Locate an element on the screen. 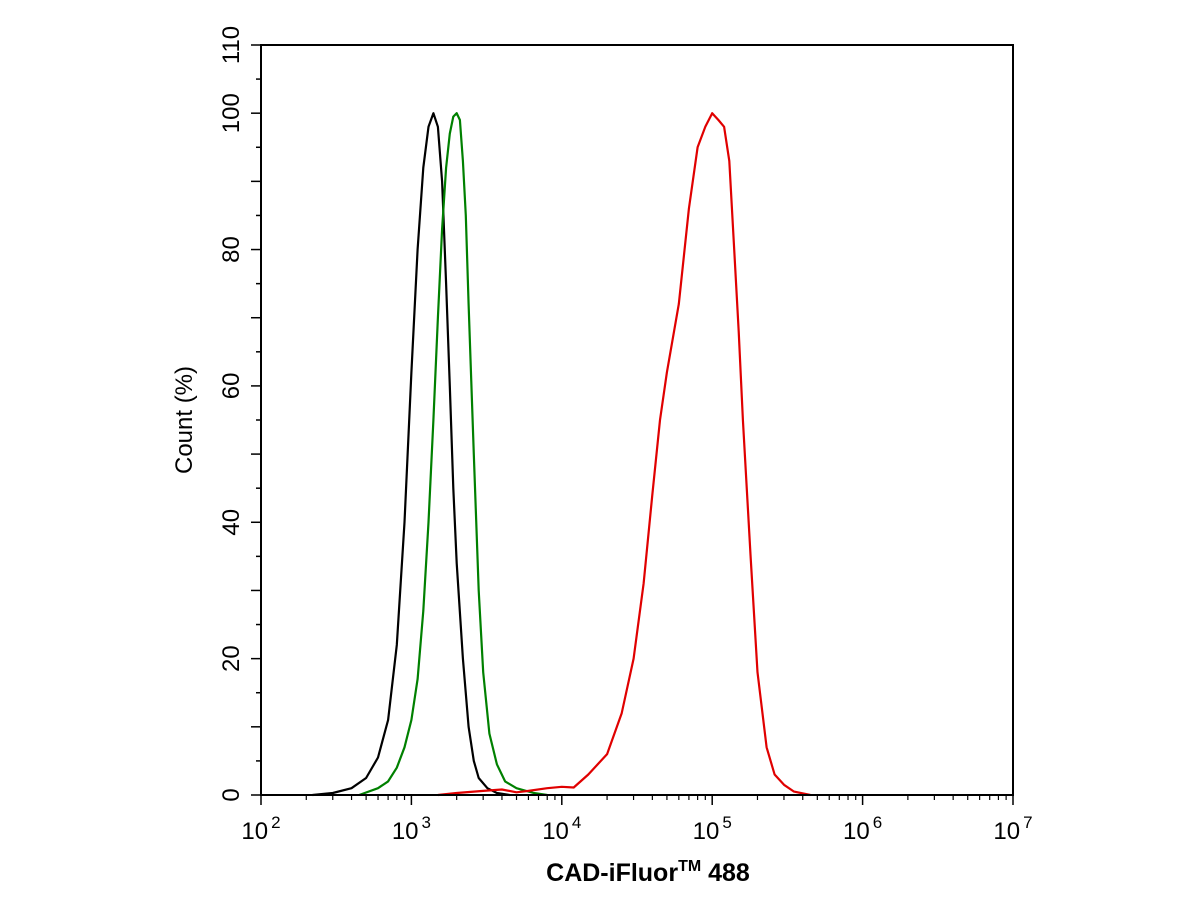  y-tick-label: 100 is located at coordinates (231, 113).